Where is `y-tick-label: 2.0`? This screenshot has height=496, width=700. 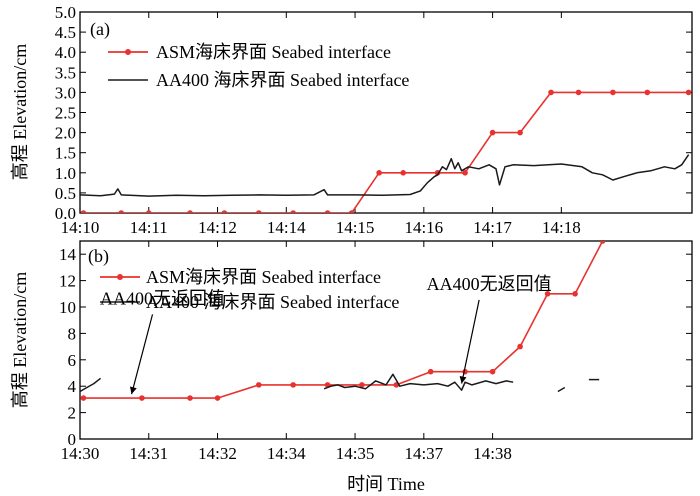
y-tick-label: 2.0 is located at coordinates (65, 133).